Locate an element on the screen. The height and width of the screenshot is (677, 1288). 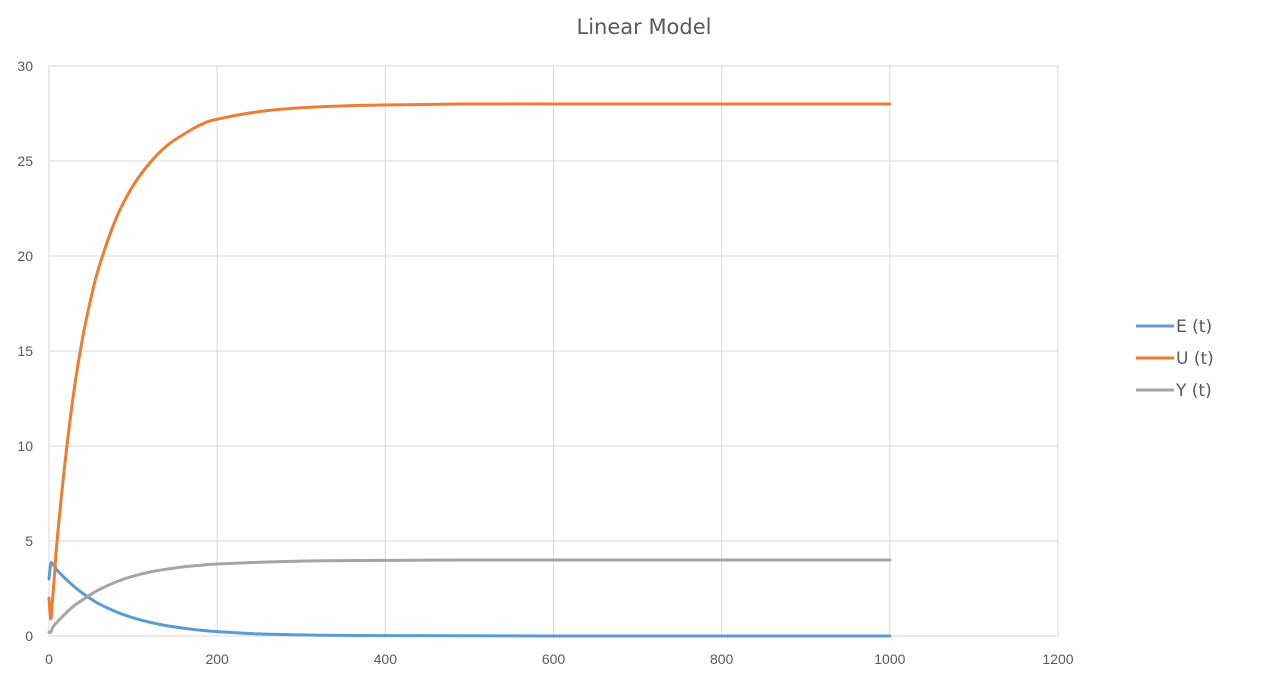
series-line-et is located at coordinates (469, 599).